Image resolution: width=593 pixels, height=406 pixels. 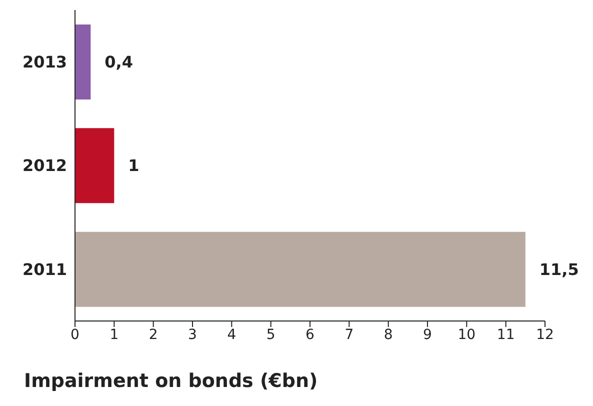 What do you see at coordinates (119, 62) in the screenshot?
I see `data-label: 0,4` at bounding box center [119, 62].